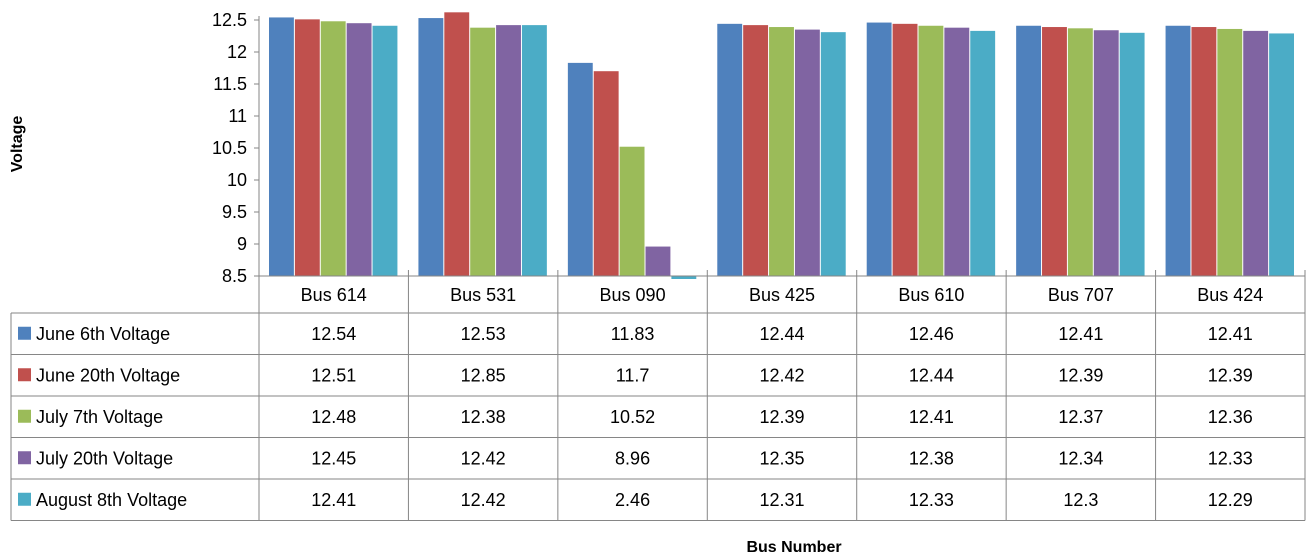  I want to click on y-tick-label: 10.5, so click(229, 148).